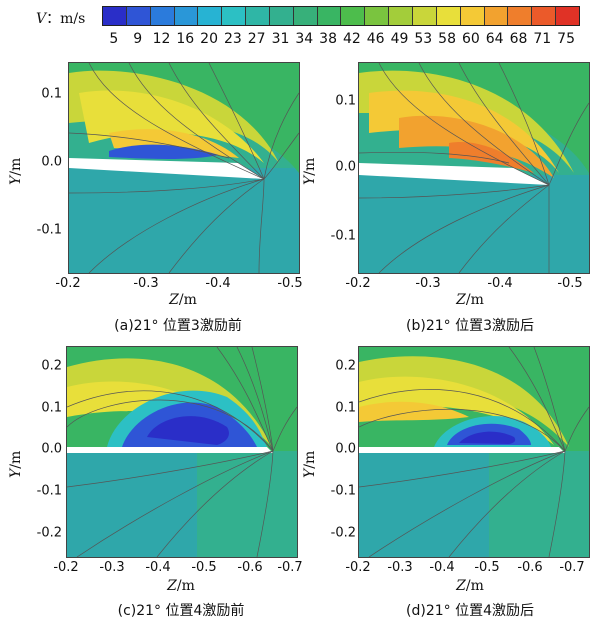  Describe the element at coordinates (51, 94) in the screenshot. I see `panel-a-ytick: 0.1` at that location.